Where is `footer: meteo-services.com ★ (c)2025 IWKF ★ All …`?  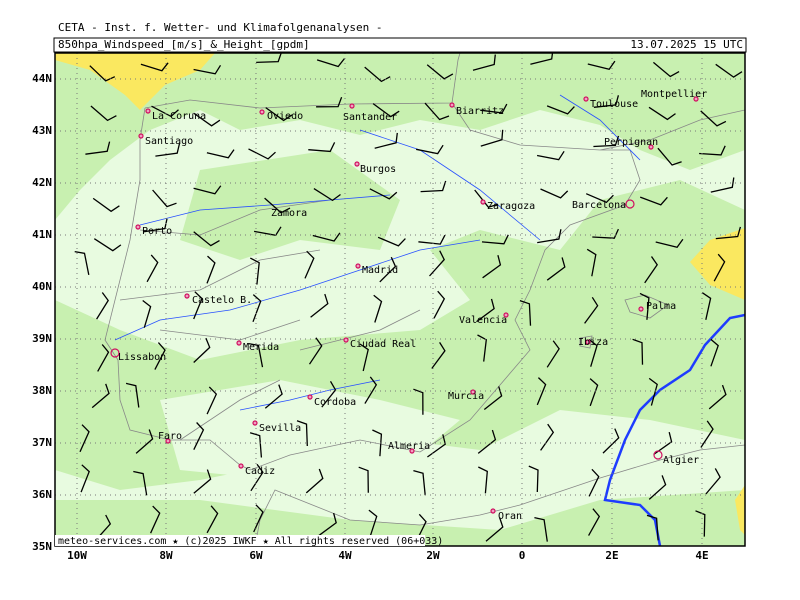
footer: meteo-services.com ★ (c)2025 IWKF ★ All … is located at coordinates (250, 541).